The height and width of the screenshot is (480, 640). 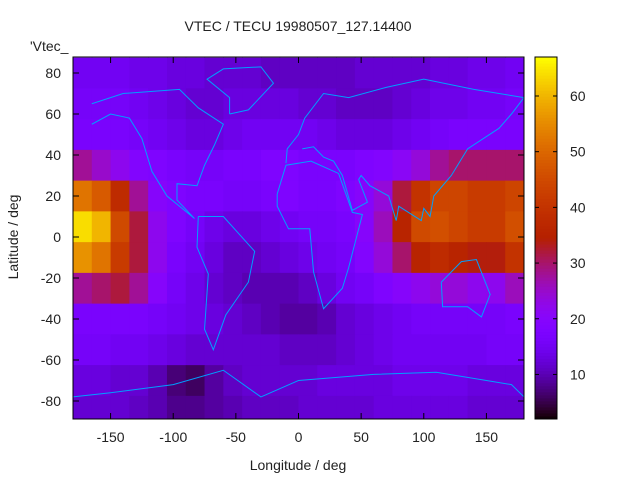 I want to click on y-tick-label: -20, so click(x=51, y=278).